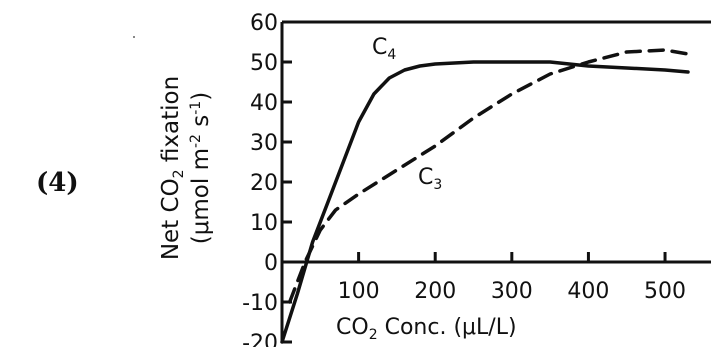 The image size is (711, 347). Describe the element at coordinates (201, 196) in the screenshot. I see `y-axis-unit-prefix: (μmol m` at that location.